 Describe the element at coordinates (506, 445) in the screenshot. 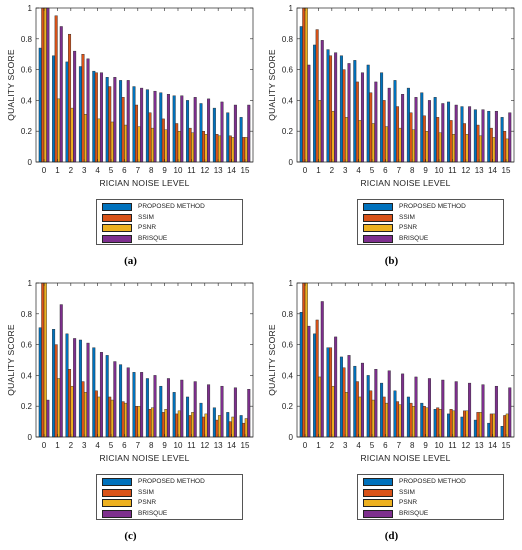

I see `x-tick-label: 15` at that location.